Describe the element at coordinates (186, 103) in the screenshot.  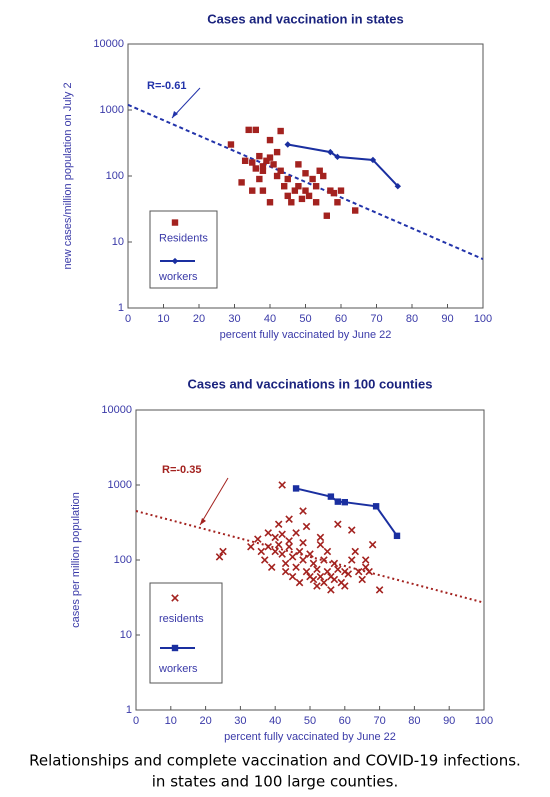
I see `annotation-arrow` at that location.